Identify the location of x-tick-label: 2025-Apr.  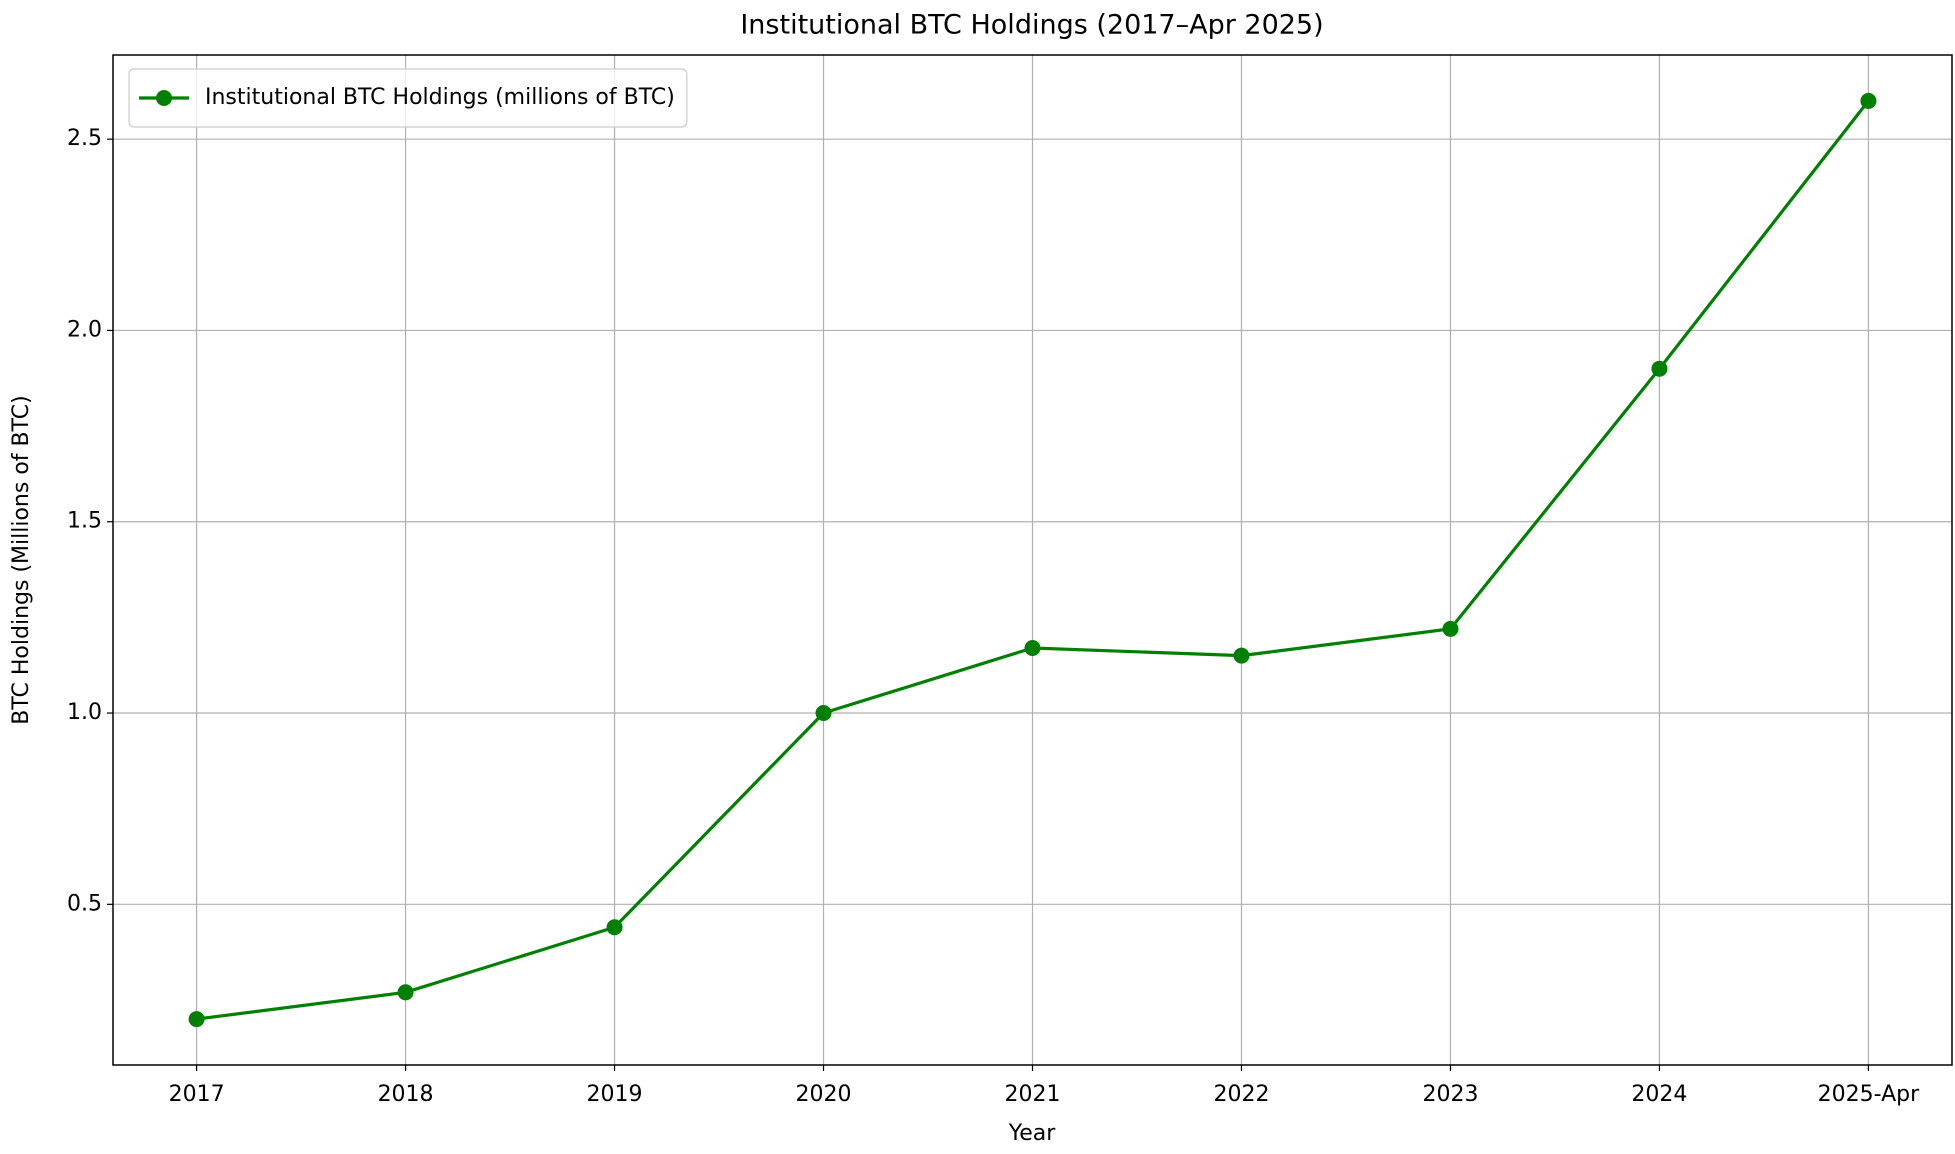
(1869, 1094).